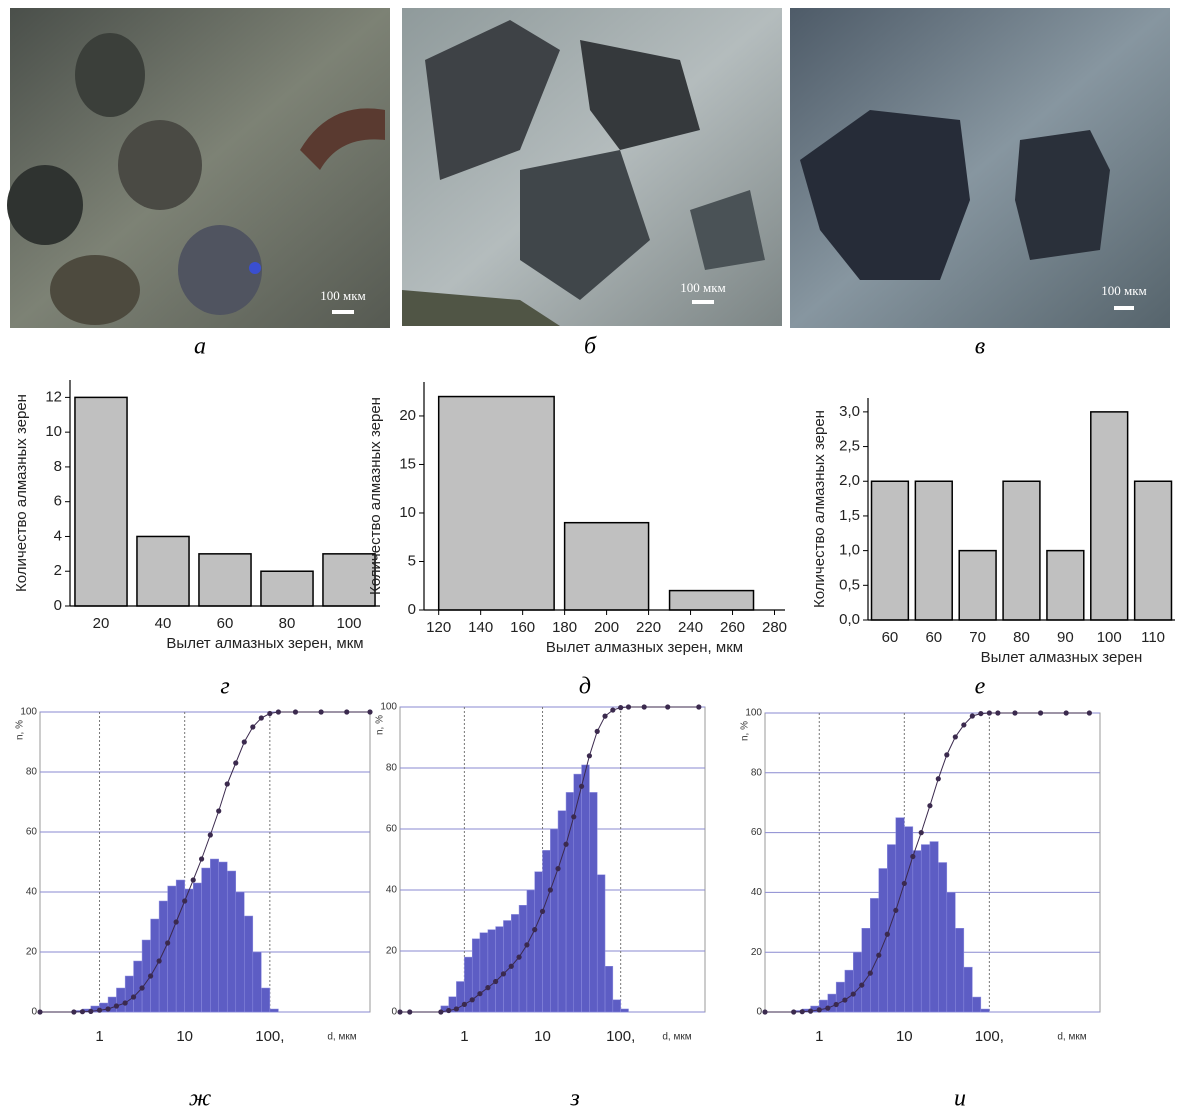 The width and height of the screenshot is (1186, 1113). Describe the element at coordinates (392, 768) in the screenshot. I see `y-tick-label: 80` at that location.